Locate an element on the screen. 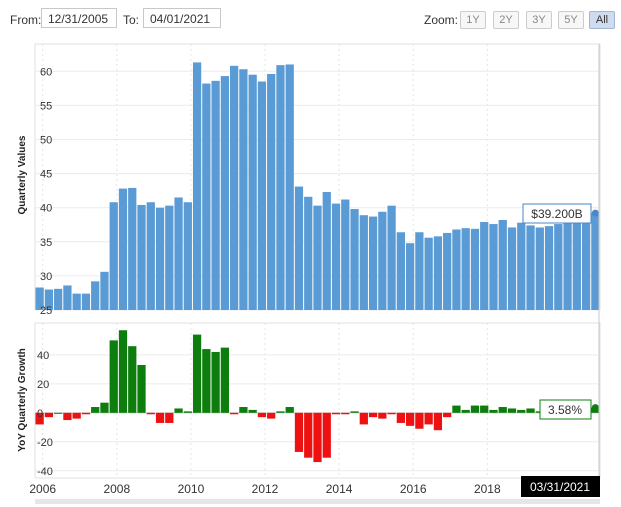 The image size is (621, 507). x-tick-label: 2018 is located at coordinates (487, 489).